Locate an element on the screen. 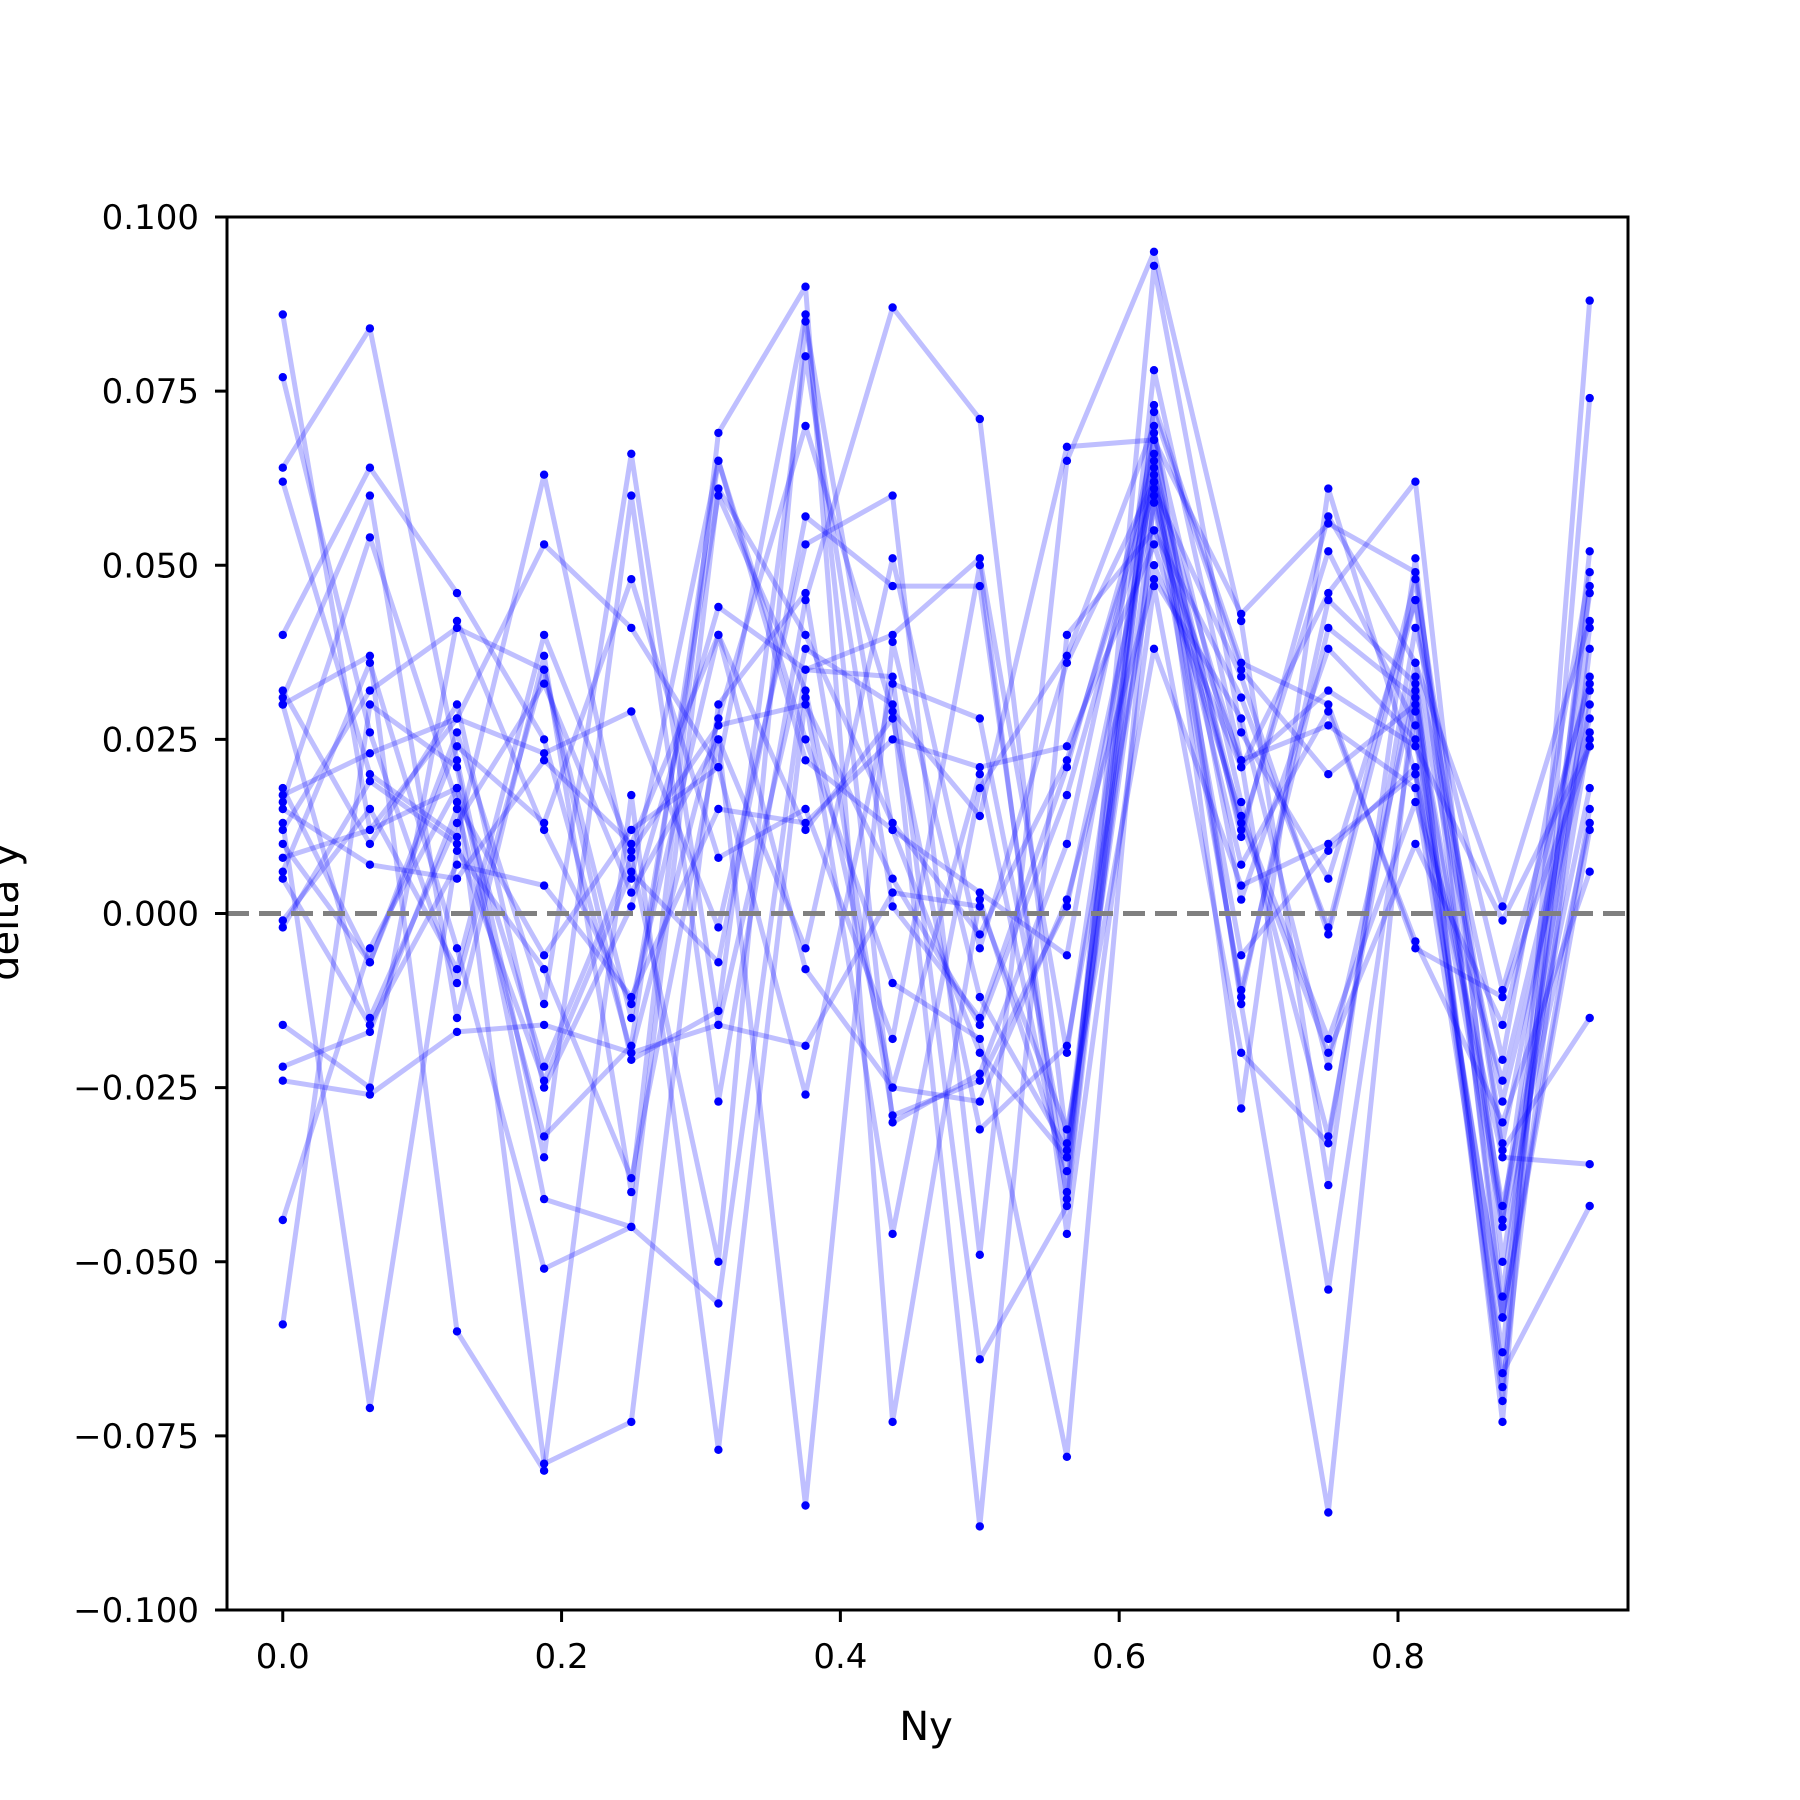  y-tick-label: 0.075 is located at coordinates (150, 392).